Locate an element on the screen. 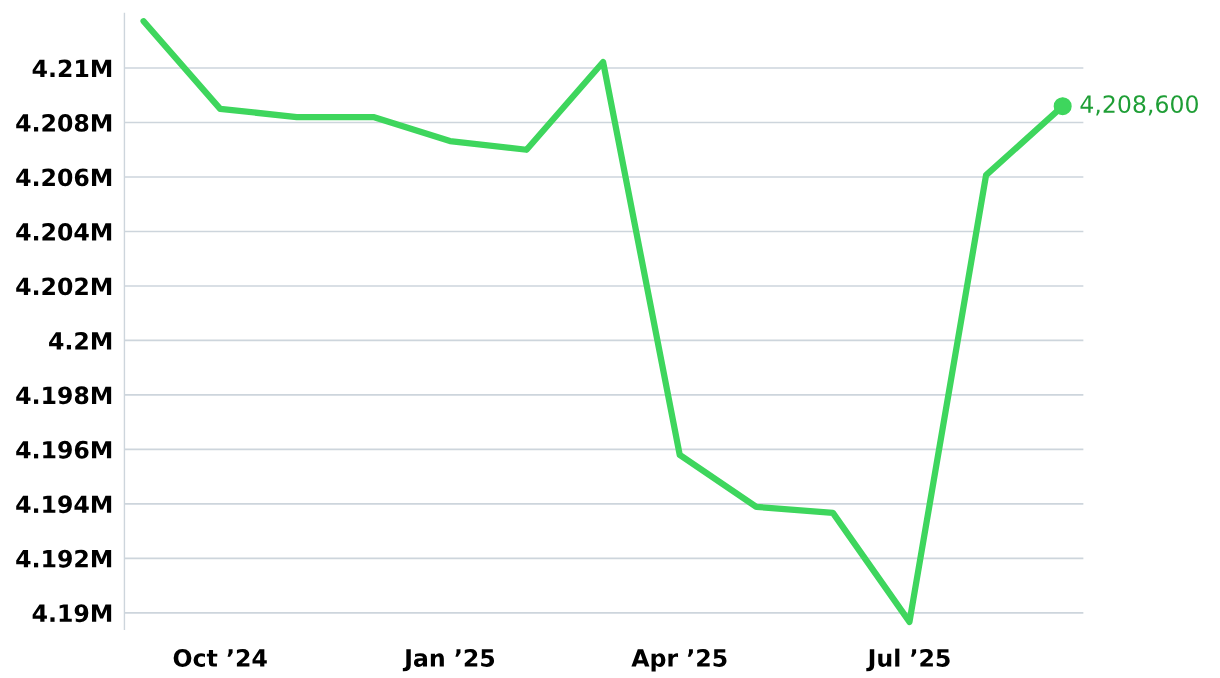 Image resolution: width=1220 pixels, height=678 pixels. y-tick-label: 4.196M is located at coordinates (64, 449).